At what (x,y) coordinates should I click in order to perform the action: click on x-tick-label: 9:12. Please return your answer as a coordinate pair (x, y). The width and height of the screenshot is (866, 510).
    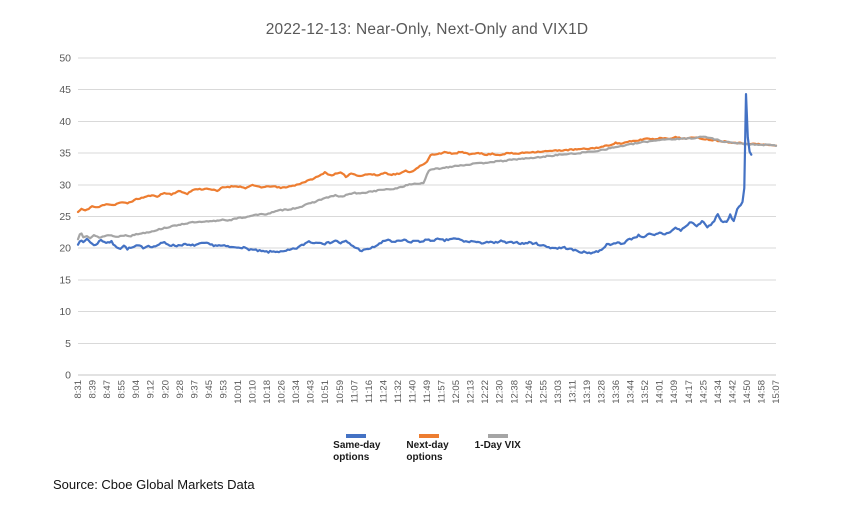
    Looking at the image, I should click on (151, 389).